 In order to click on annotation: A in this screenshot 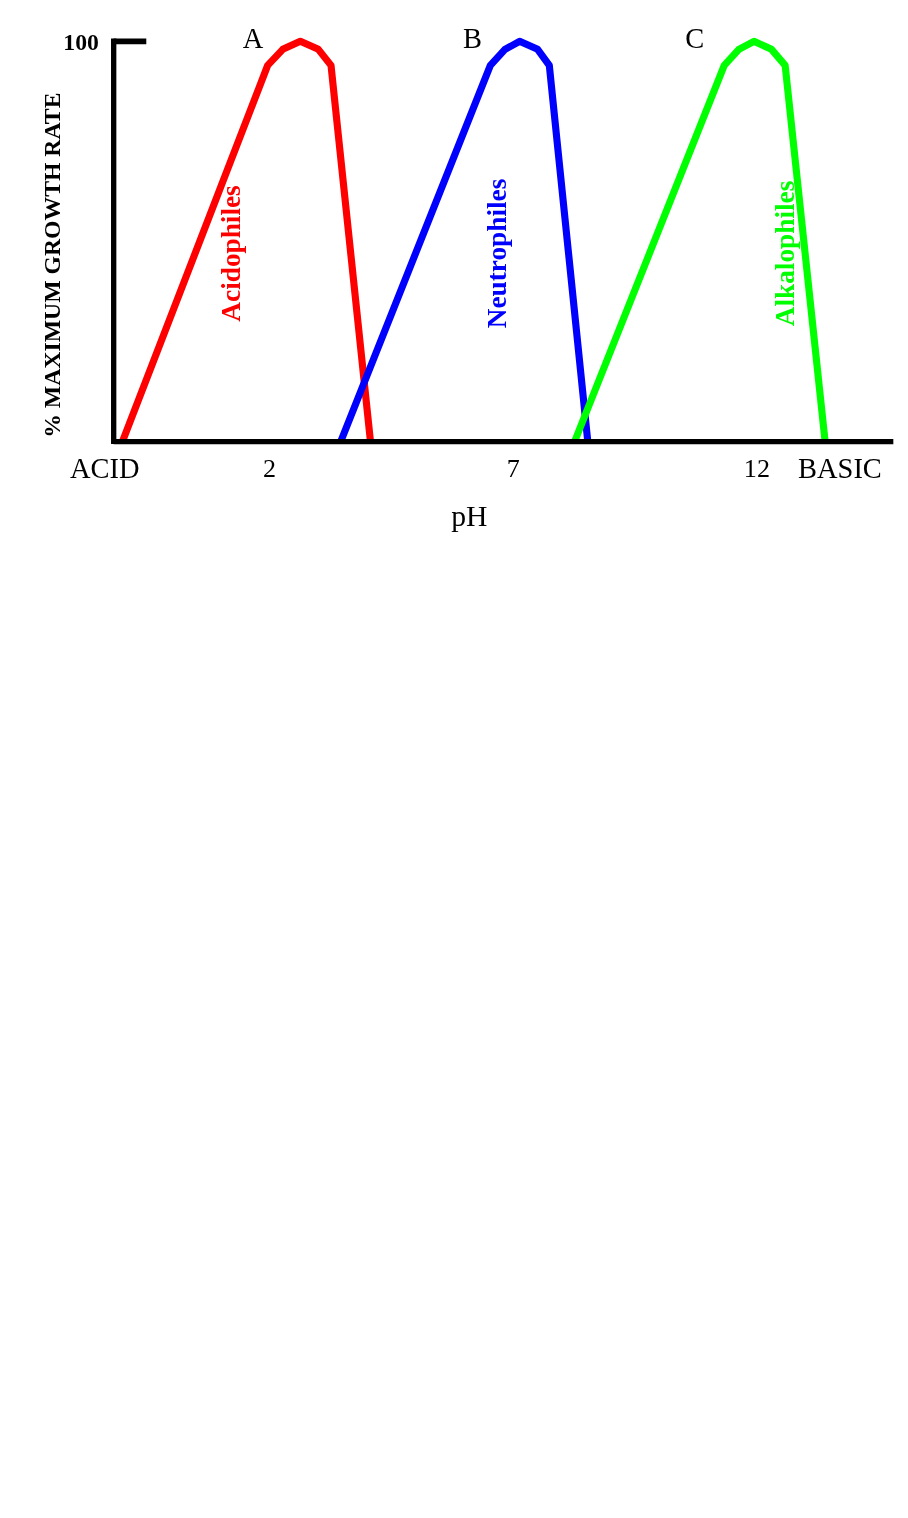, I will do `click(253, 39)`.